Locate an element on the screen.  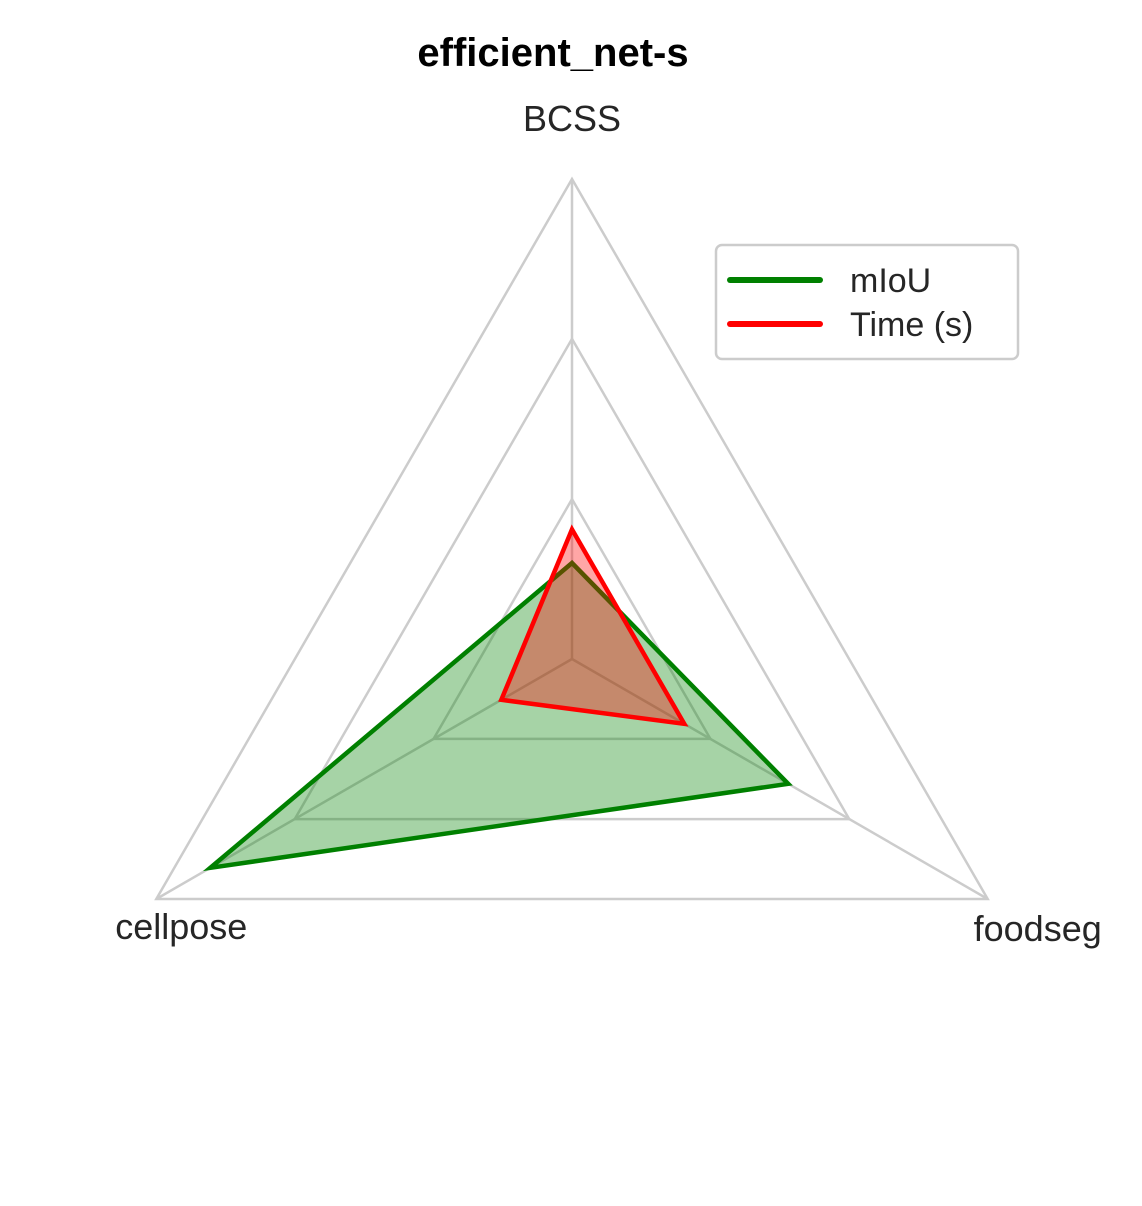
radar-series is located at coordinates (497, 698).